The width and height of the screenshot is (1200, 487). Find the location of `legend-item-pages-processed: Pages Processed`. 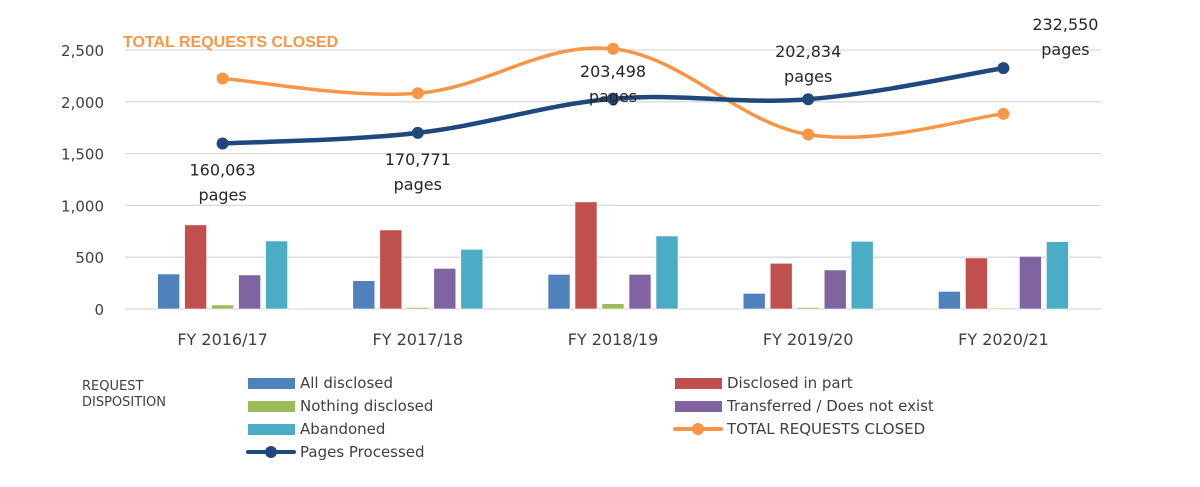

legend-item-pages-processed: Pages Processed is located at coordinates (335, 452).